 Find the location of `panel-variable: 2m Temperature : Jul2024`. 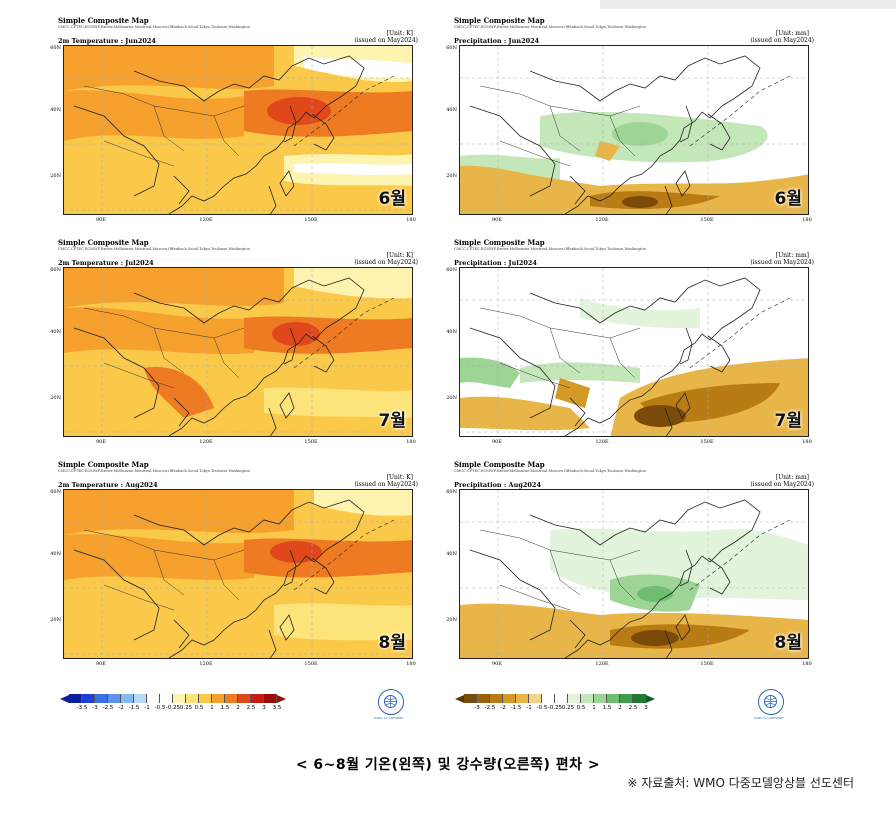

panel-variable: 2m Temperature : Jul2024 is located at coordinates (106, 263).